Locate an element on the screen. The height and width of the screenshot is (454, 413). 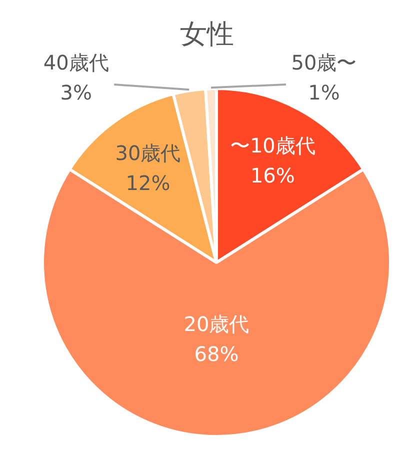
slice-label: 20歳代 is located at coordinates (217, 324).